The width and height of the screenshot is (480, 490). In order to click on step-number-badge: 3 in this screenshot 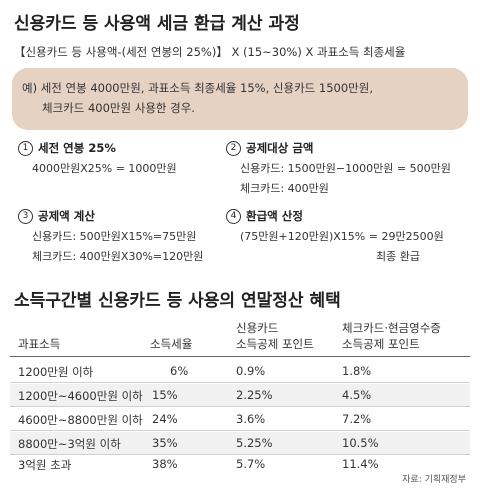, I will do `click(25, 216)`.